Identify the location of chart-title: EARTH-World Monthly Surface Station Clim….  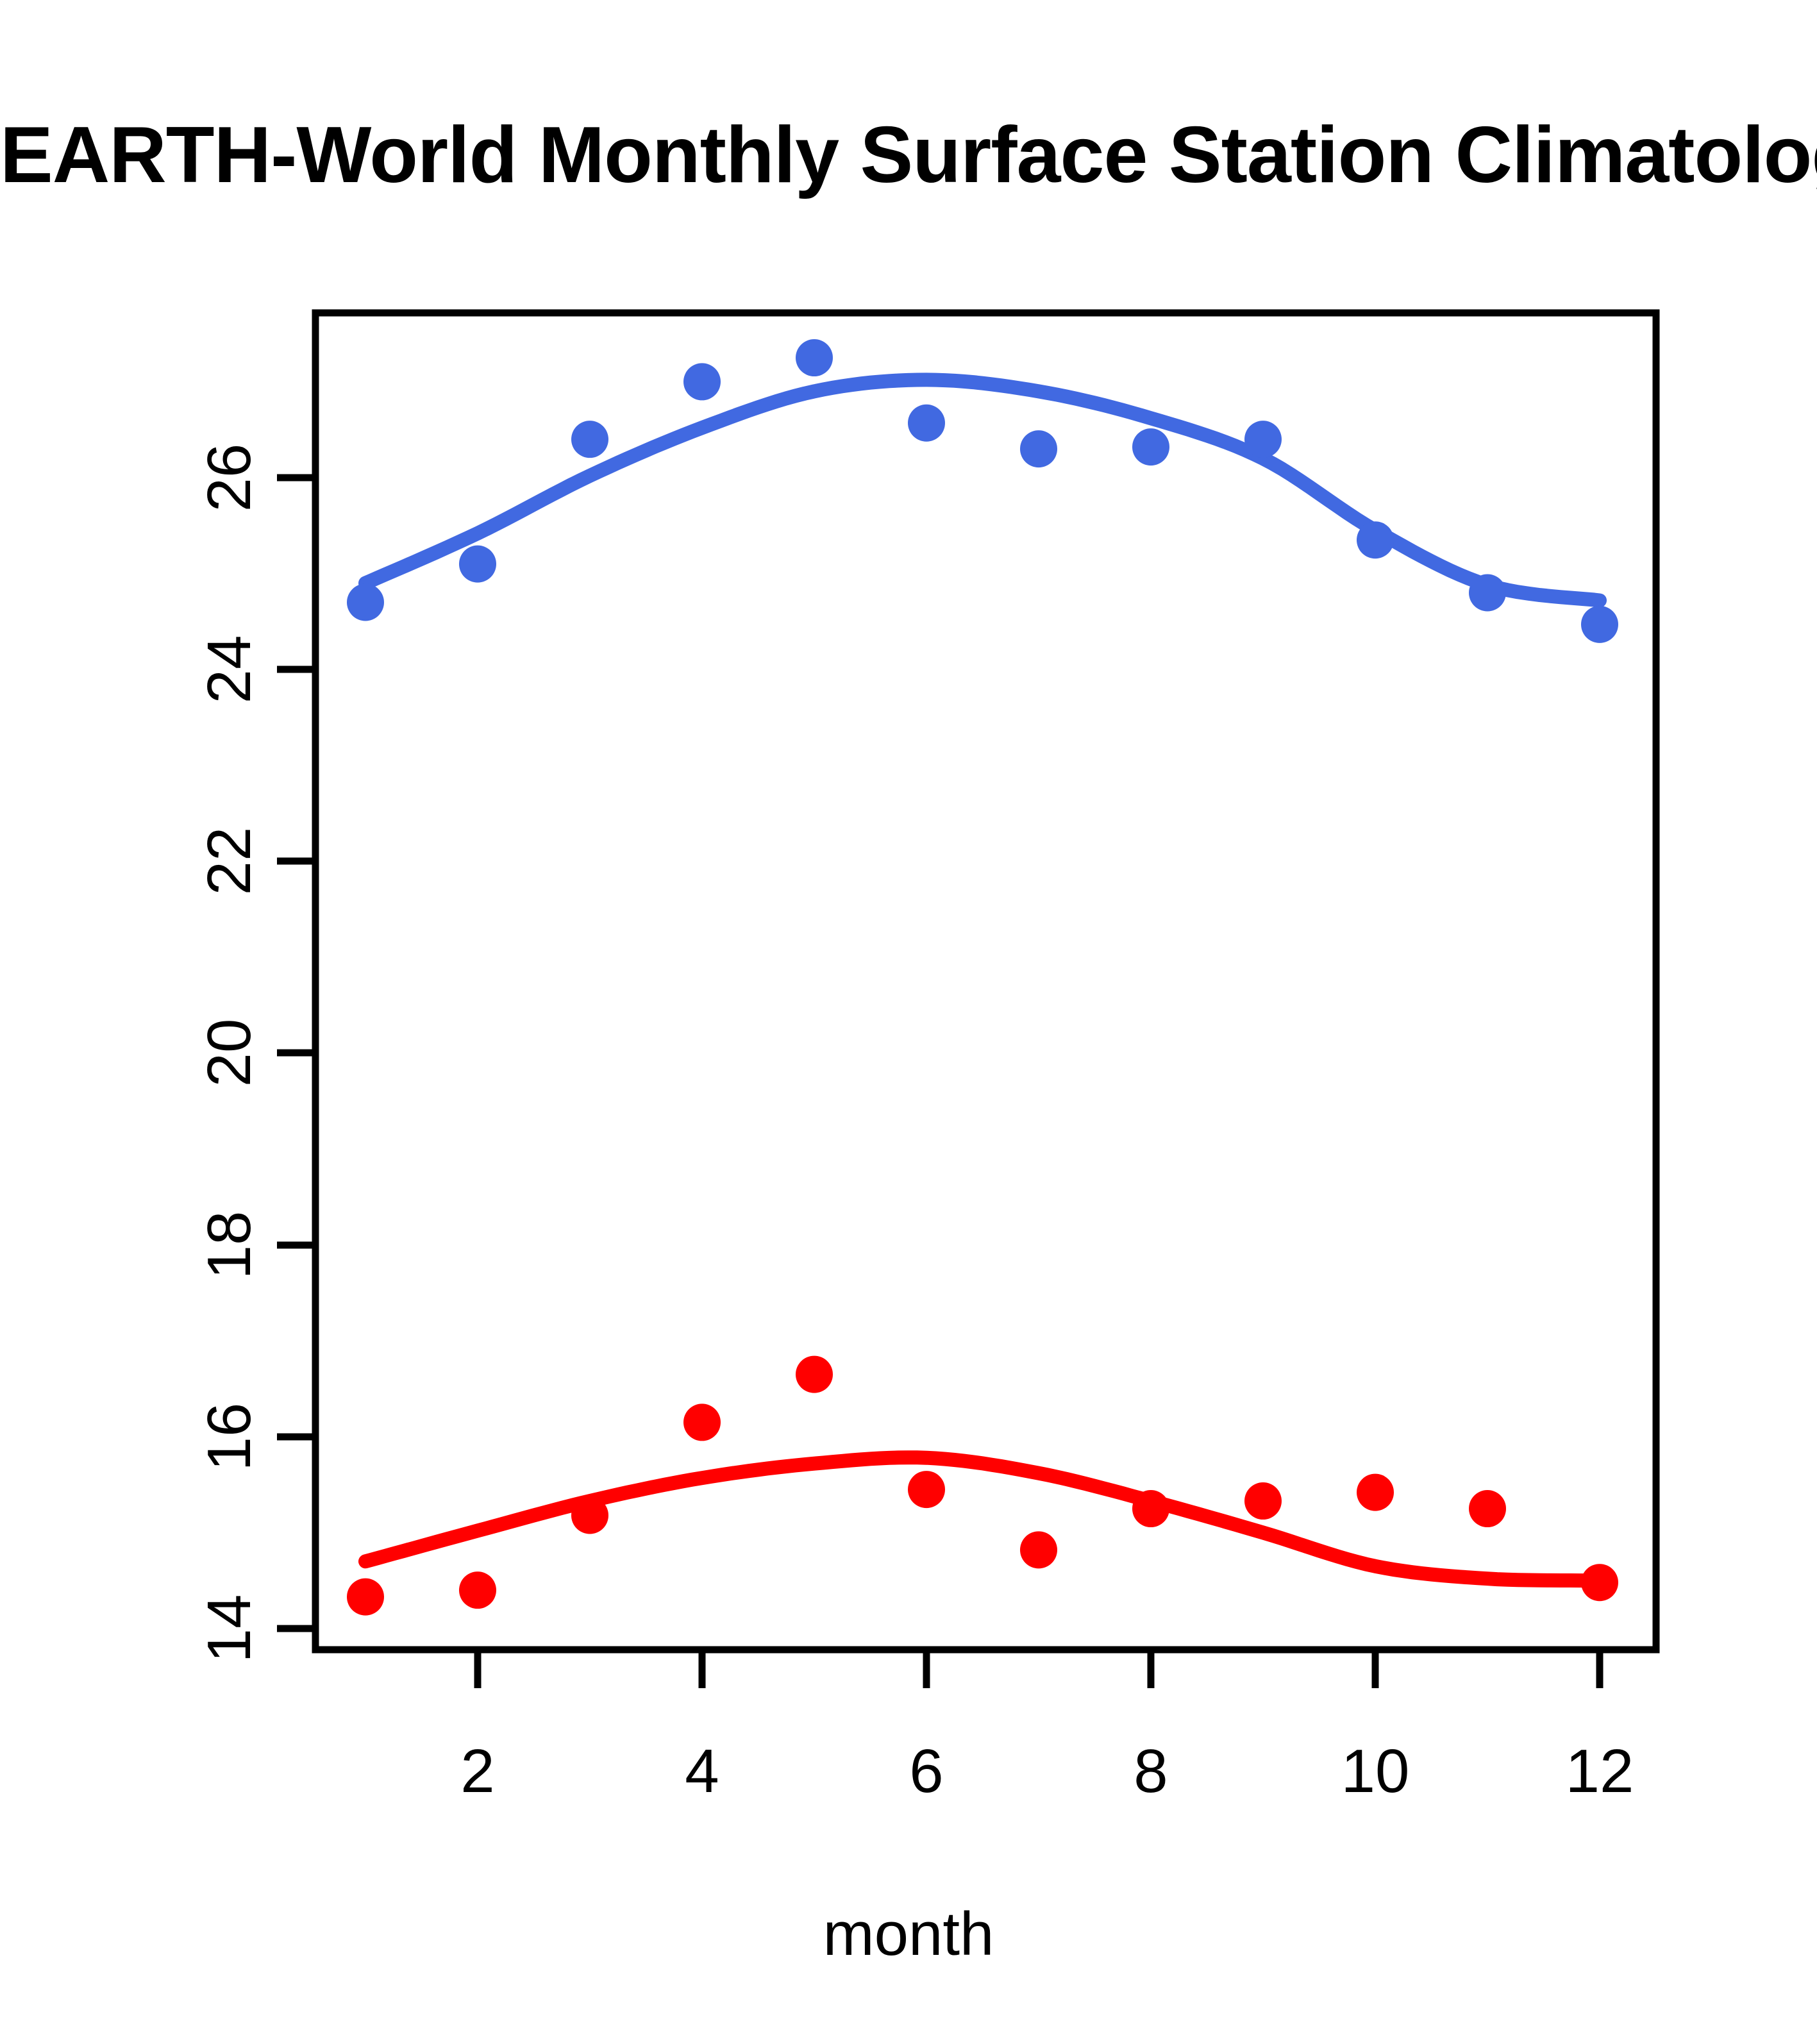
(908, 155).